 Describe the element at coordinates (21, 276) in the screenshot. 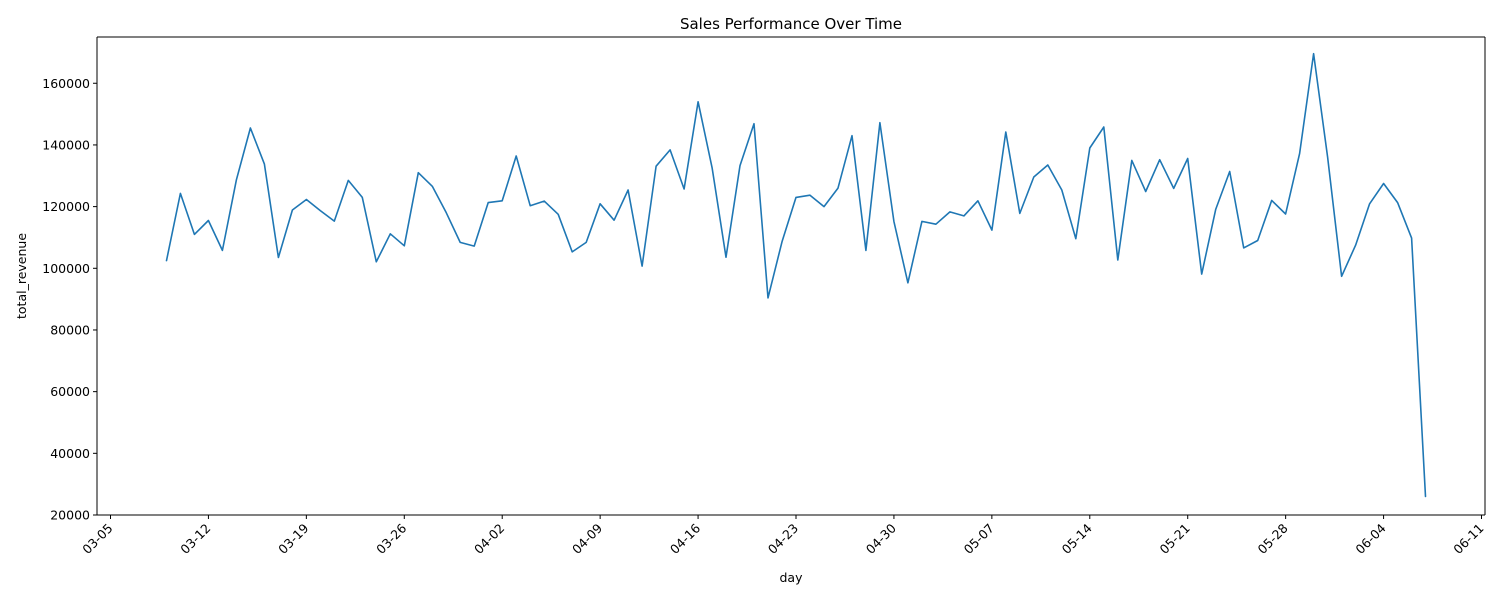

I see `y-axis-label: total_revenue` at that location.